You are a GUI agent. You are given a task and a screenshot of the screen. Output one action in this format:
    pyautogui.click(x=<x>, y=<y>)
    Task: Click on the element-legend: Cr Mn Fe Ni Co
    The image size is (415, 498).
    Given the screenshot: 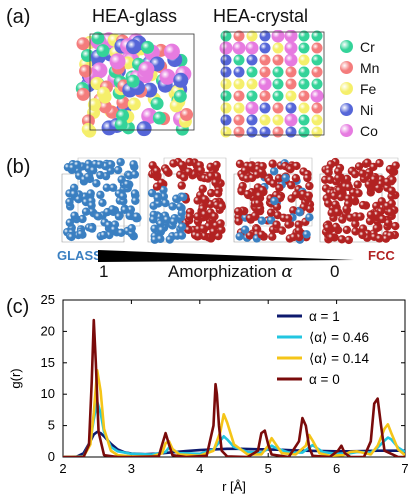 What is the action you would take?
    pyautogui.click(x=376, y=88)
    